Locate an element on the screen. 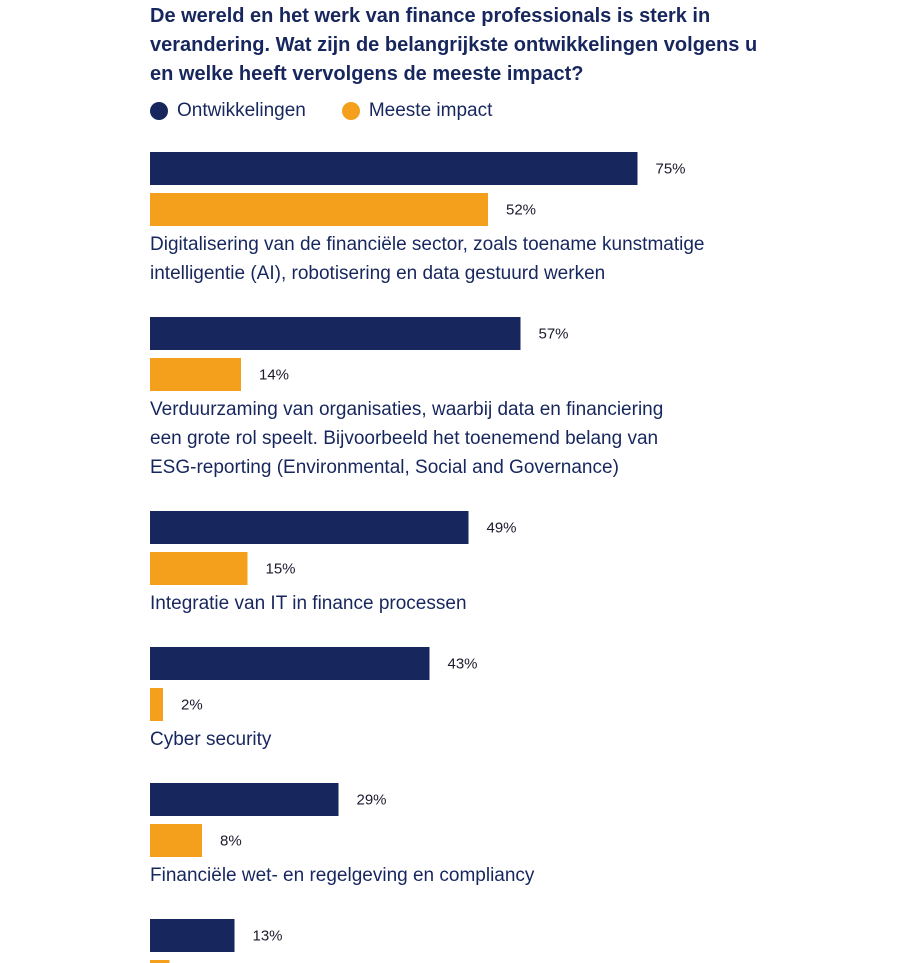  bar-value-label: 15% is located at coordinates (281, 569).